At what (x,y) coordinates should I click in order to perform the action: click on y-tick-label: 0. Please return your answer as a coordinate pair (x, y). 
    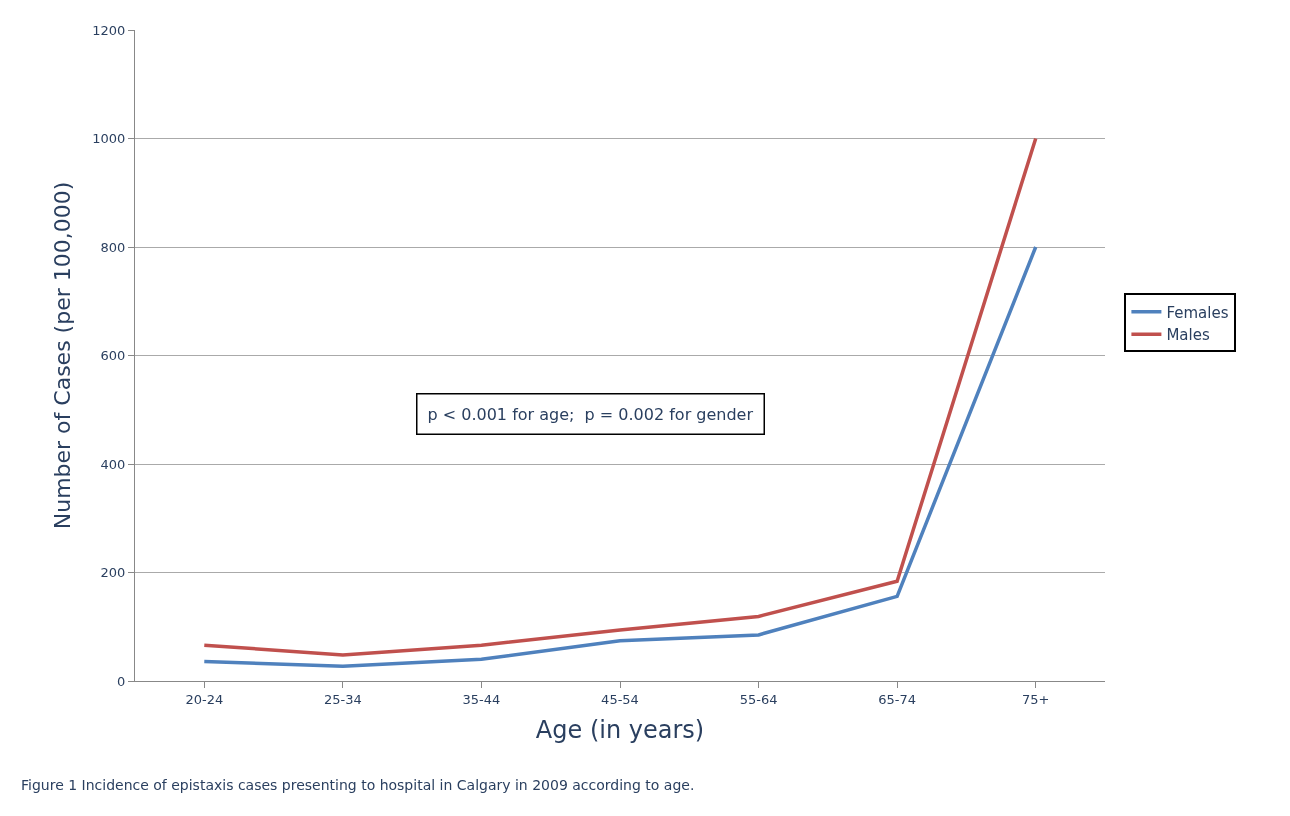
    Looking at the image, I should click on (121, 681).